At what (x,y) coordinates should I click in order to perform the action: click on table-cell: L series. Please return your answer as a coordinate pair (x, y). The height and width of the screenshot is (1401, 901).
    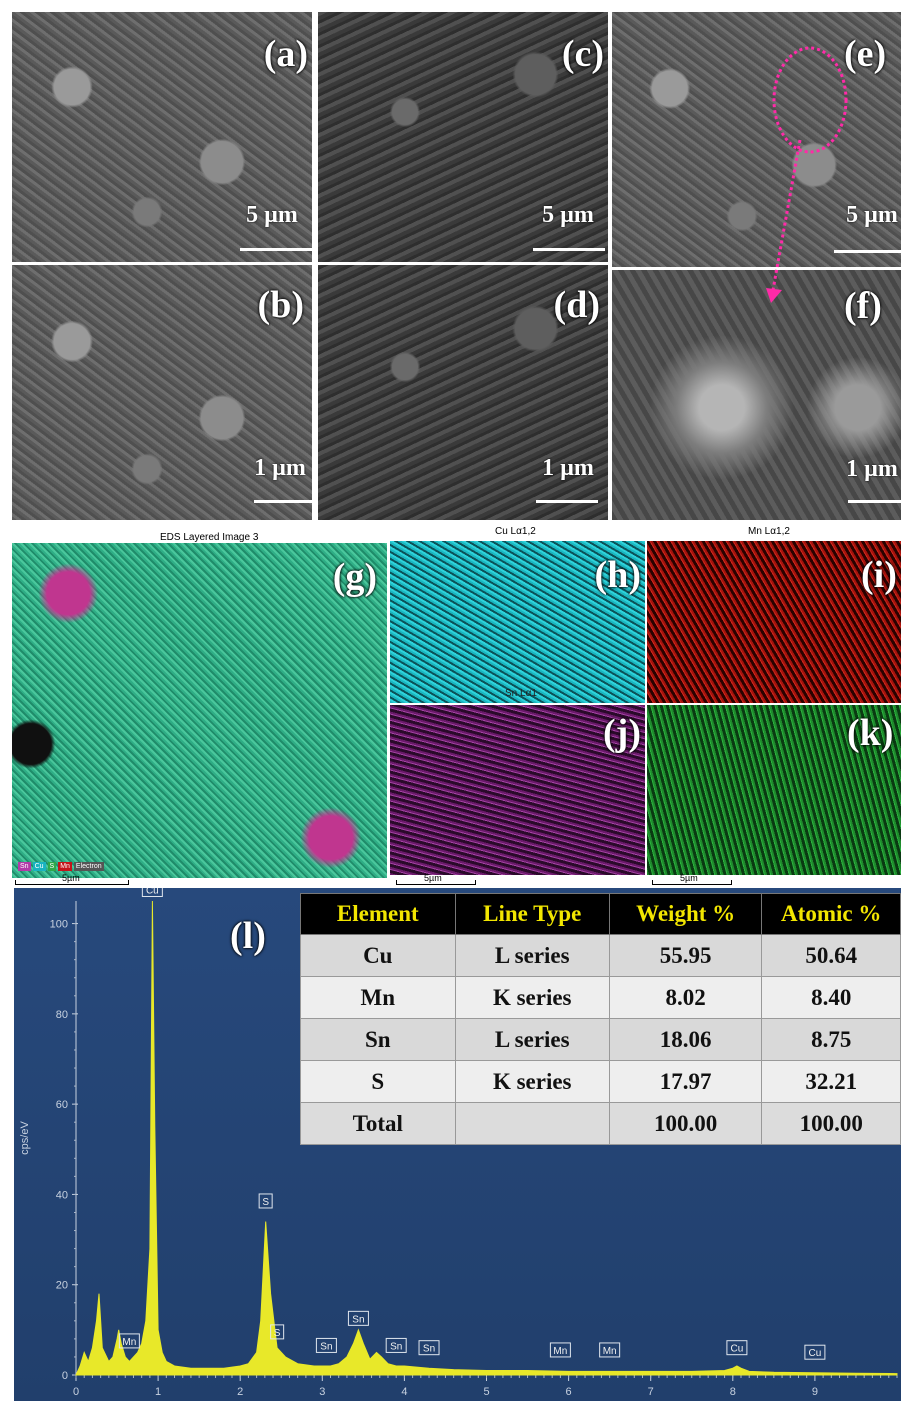
    Looking at the image, I should click on (532, 1039).